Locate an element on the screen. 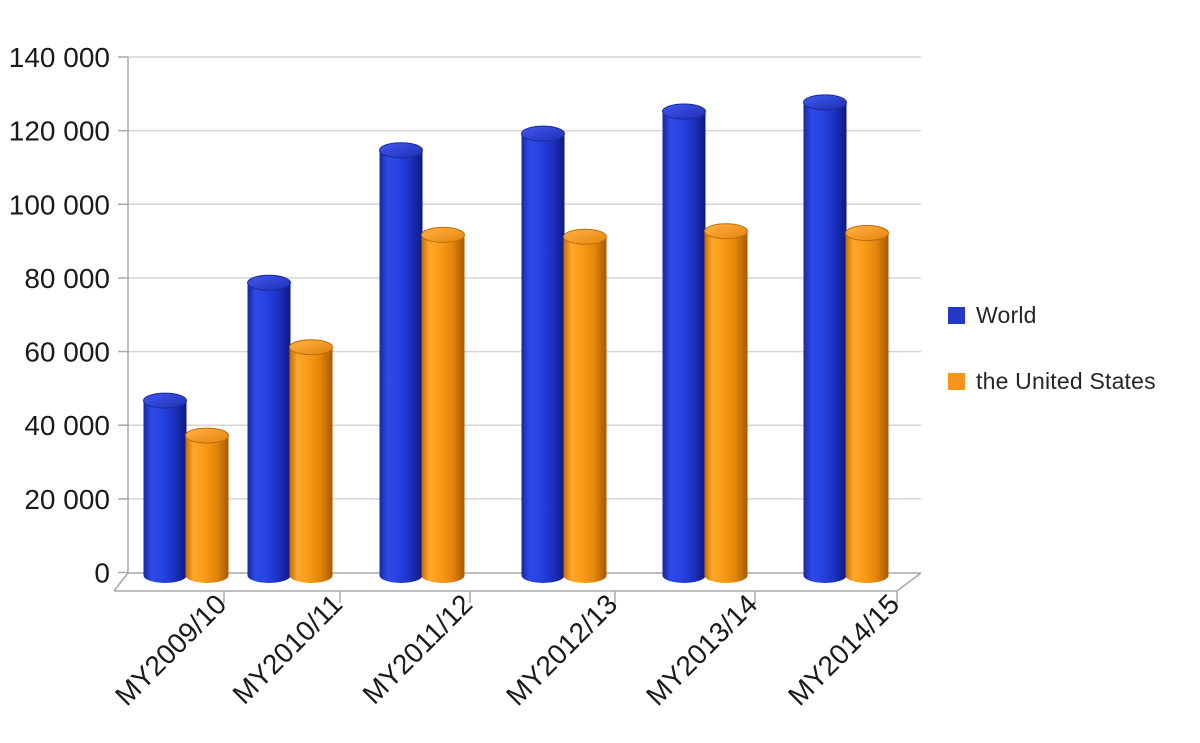 The width and height of the screenshot is (1200, 743). y-axis-label: 60 000 is located at coordinates (67, 352).